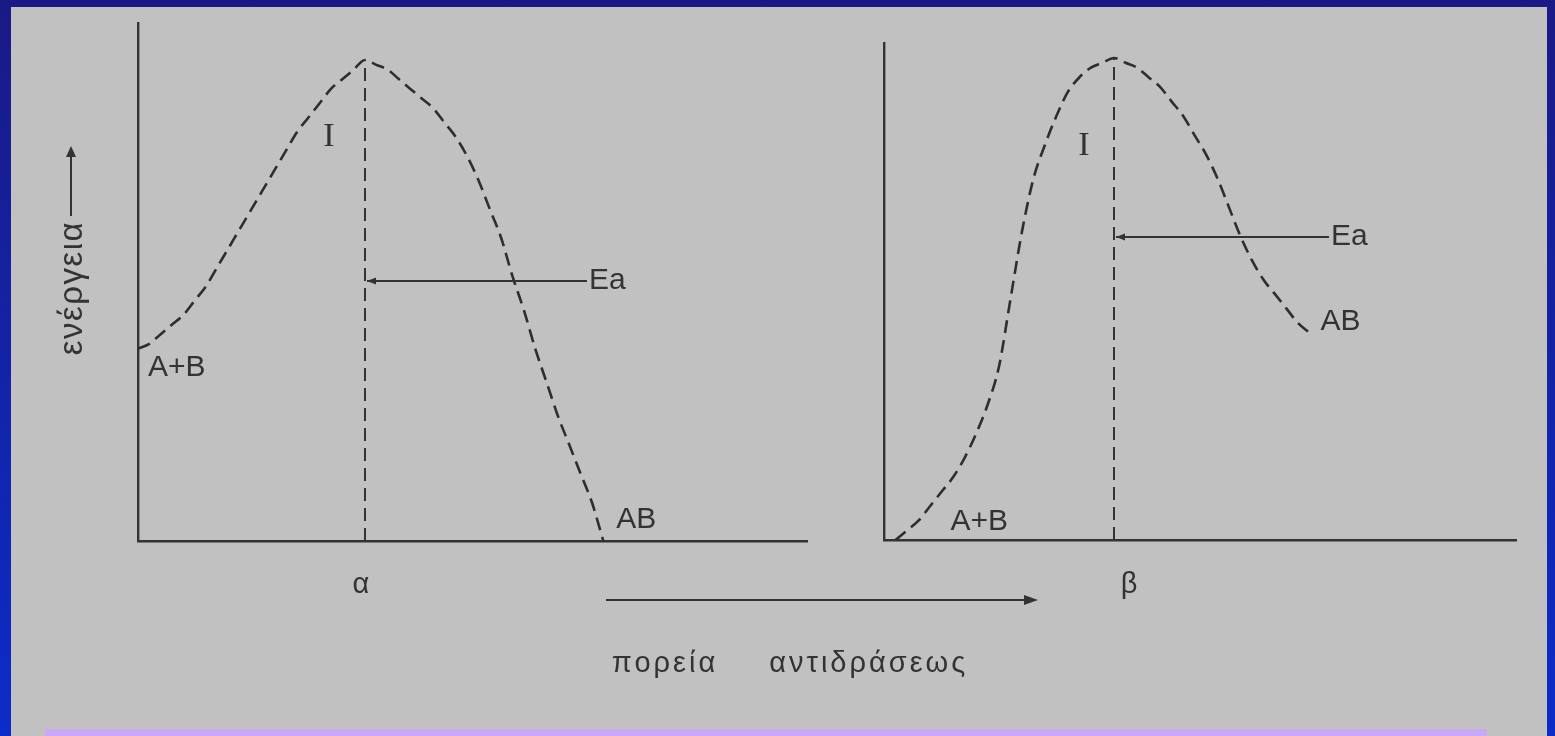 The height and width of the screenshot is (736, 1555). Describe the element at coordinates (70, 288) in the screenshot. I see `y-axis-title: ενέργεια` at that location.